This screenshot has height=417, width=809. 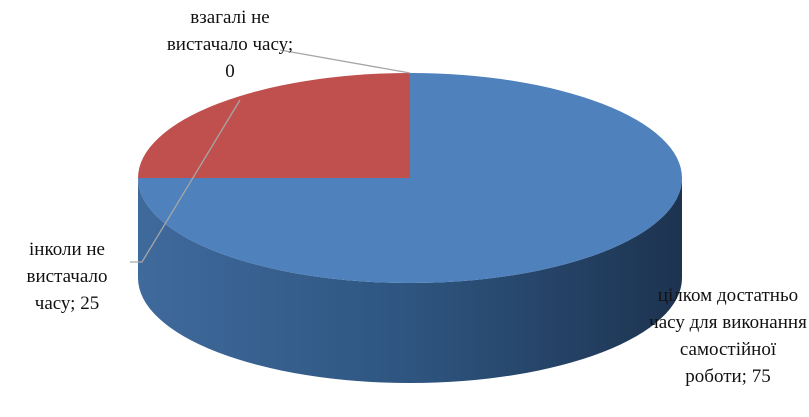 What do you see at coordinates (274, 125) in the screenshot?
I see `slice` at bounding box center [274, 125].